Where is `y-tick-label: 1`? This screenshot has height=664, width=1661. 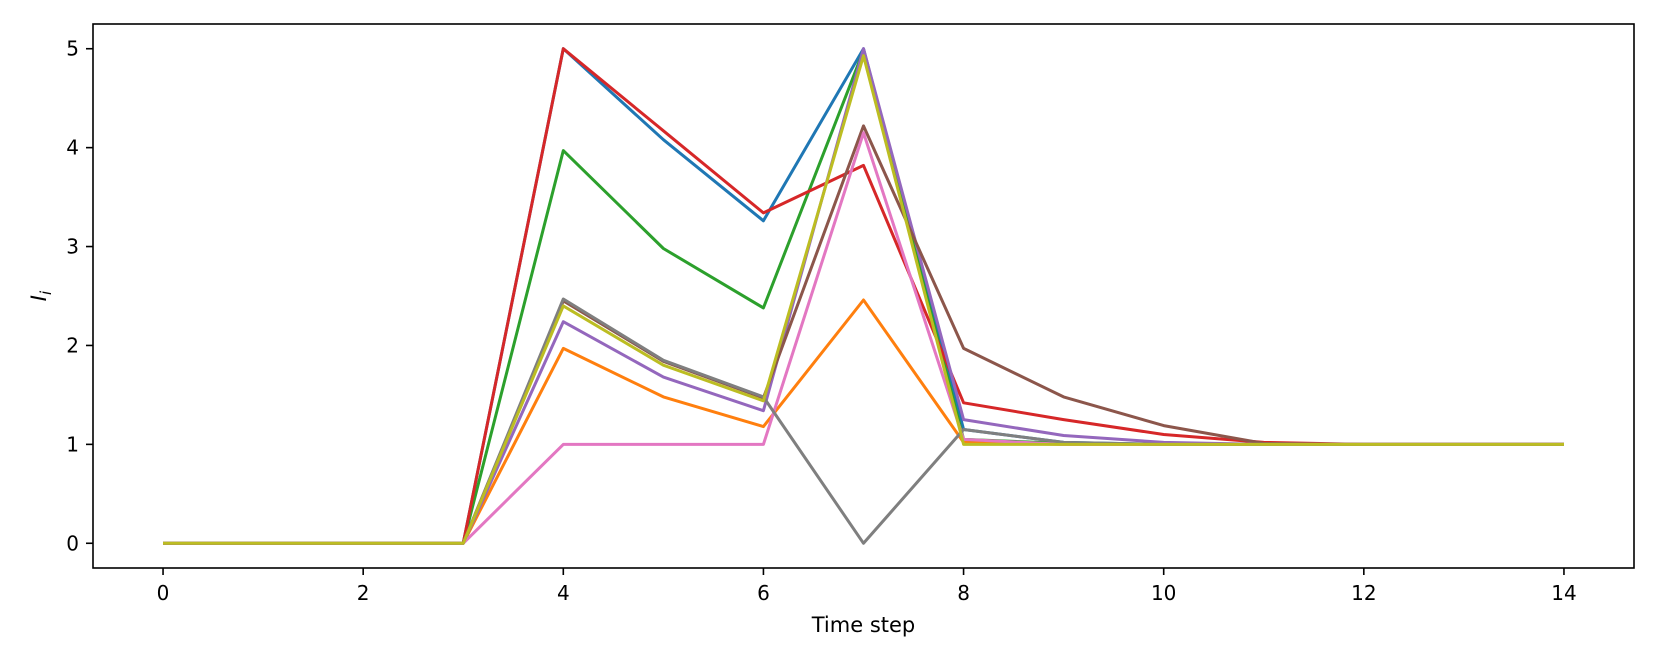 y-tick-label: 1 is located at coordinates (72, 444).